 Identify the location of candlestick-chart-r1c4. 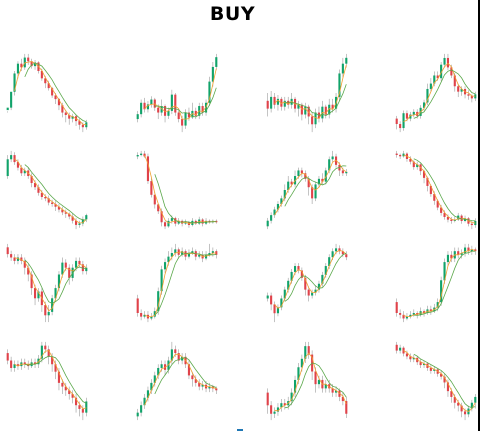
(436, 93).